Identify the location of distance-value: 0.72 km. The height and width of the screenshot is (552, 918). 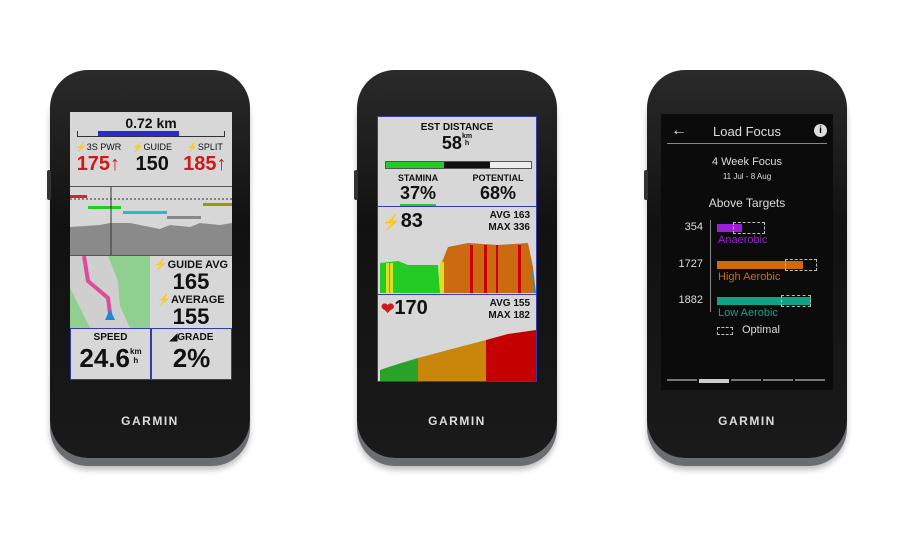
(151, 123).